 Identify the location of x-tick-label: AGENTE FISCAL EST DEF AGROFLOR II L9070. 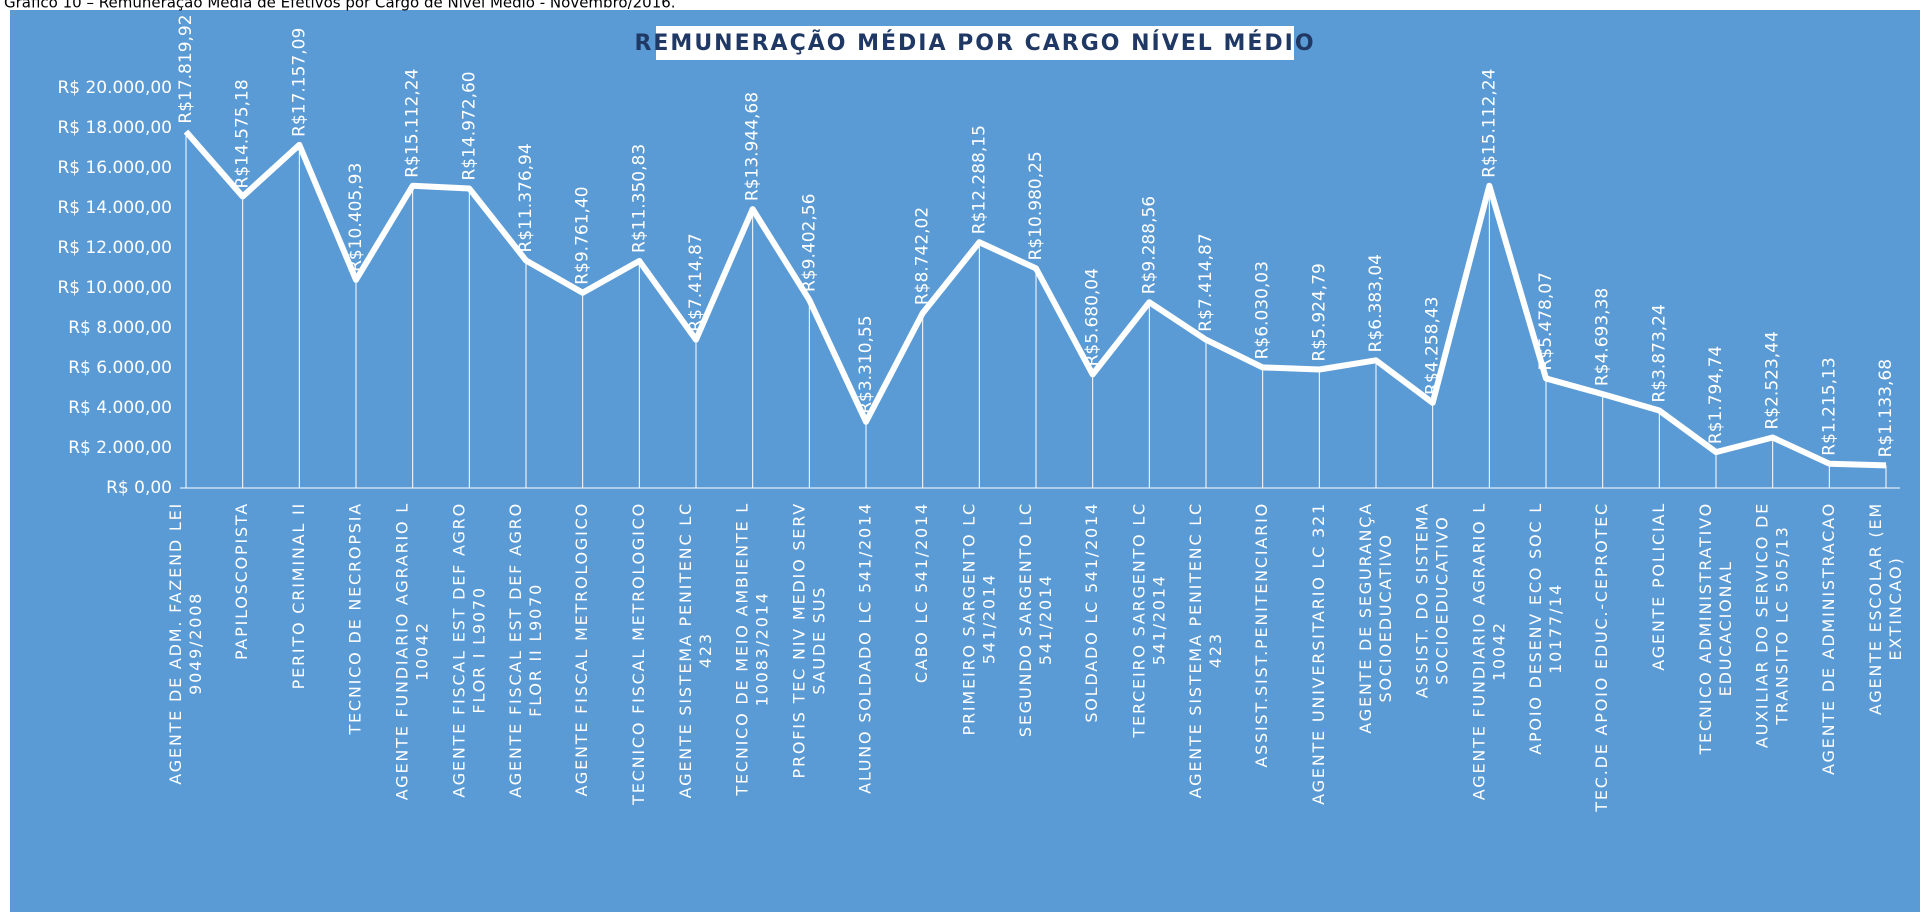
(525, 650).